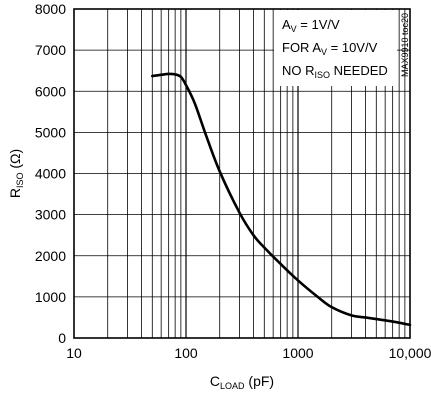  I want to click on y-tick-label: 3000, so click(50, 215).